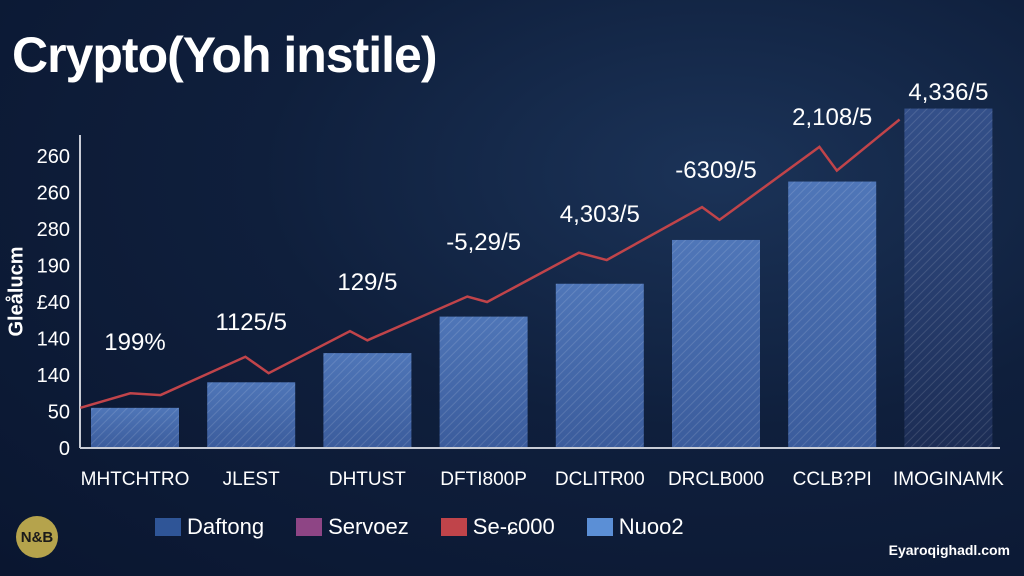 This screenshot has width=1024, height=576. What do you see at coordinates (59, 413) in the screenshot?
I see `y-tick-label: 50` at bounding box center [59, 413].